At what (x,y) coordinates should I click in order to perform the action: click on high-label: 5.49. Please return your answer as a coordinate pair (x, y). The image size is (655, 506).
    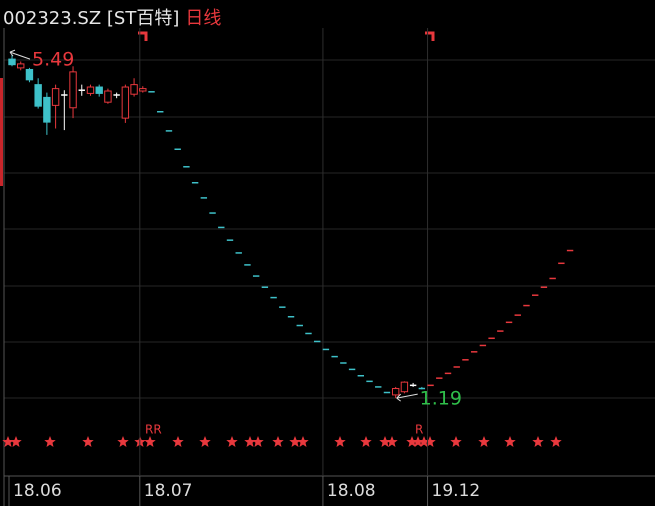
    Looking at the image, I should click on (53, 60).